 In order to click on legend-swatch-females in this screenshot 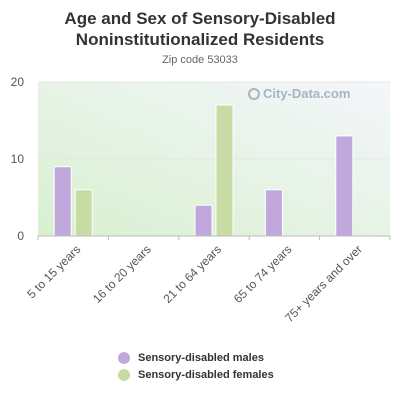, I will do `click(124, 375)`.